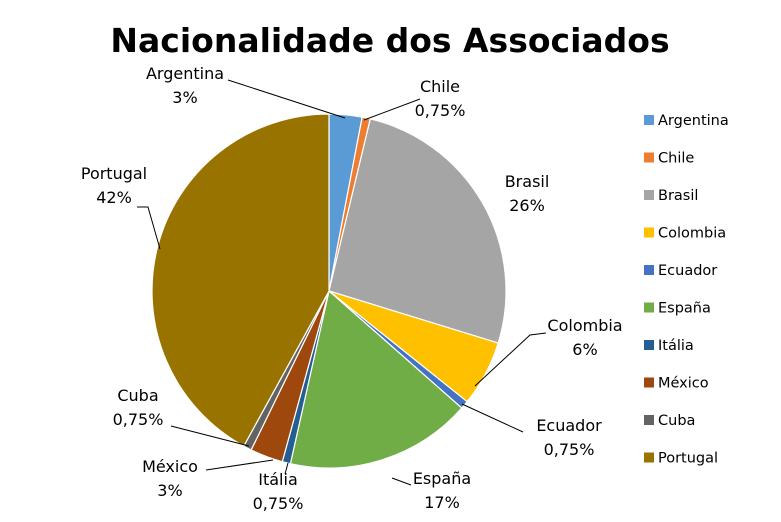  What do you see at coordinates (683, 384) in the screenshot?
I see `legend-label-mexico: México` at bounding box center [683, 384].